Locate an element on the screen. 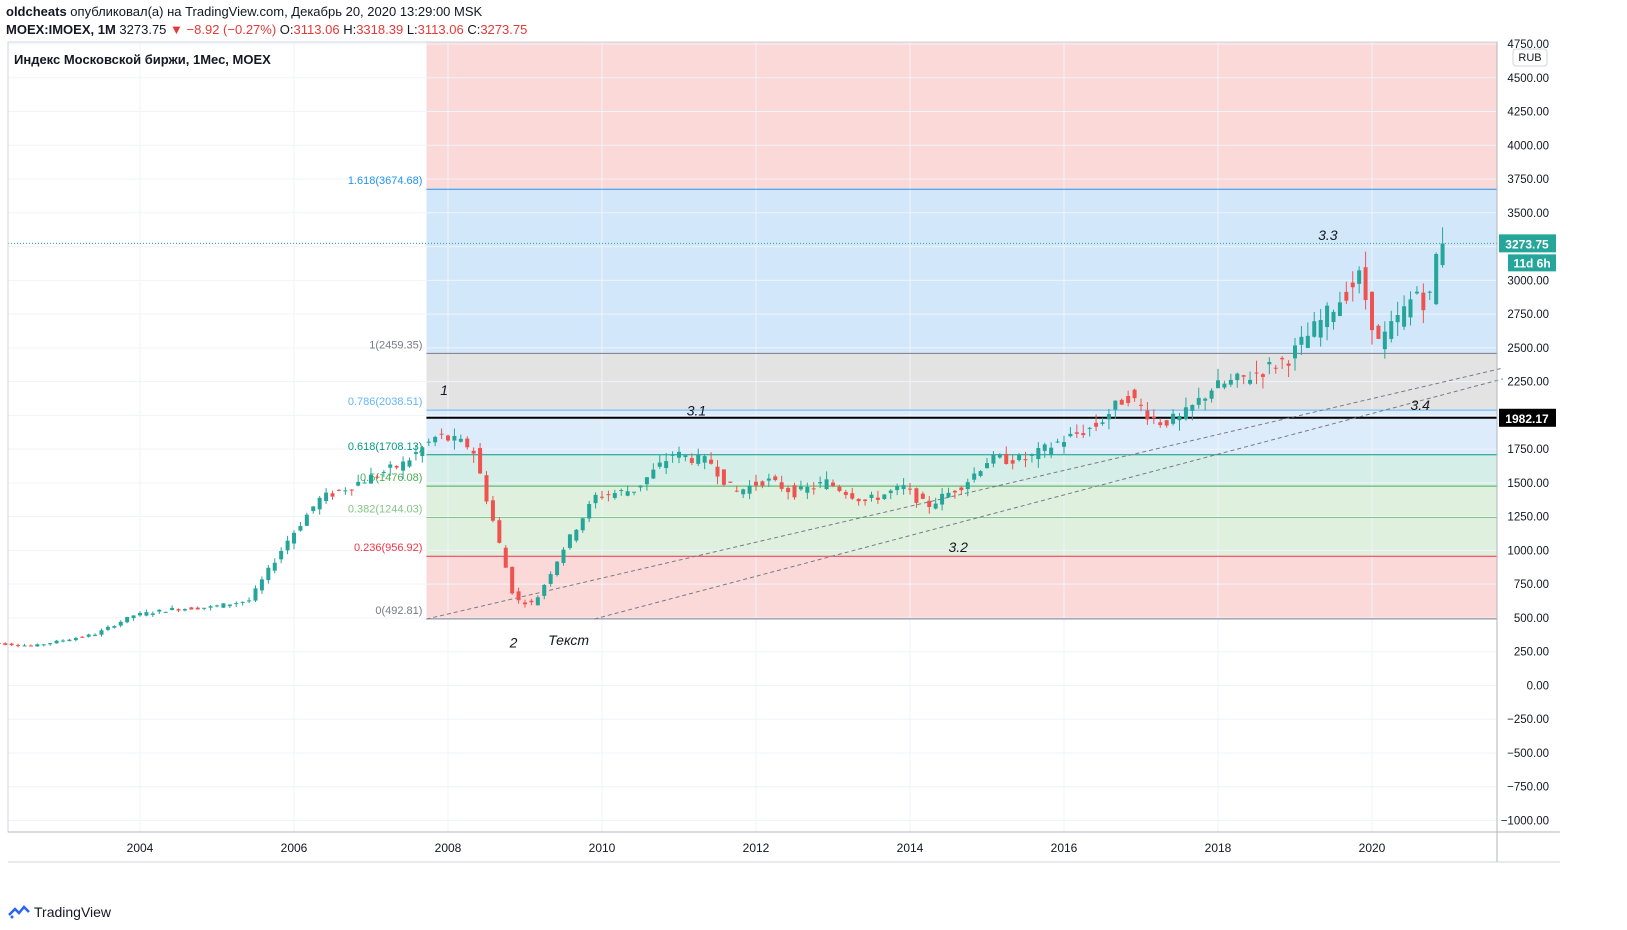 The height and width of the screenshot is (930, 1627). currency-badge is located at coordinates (1530, 57).